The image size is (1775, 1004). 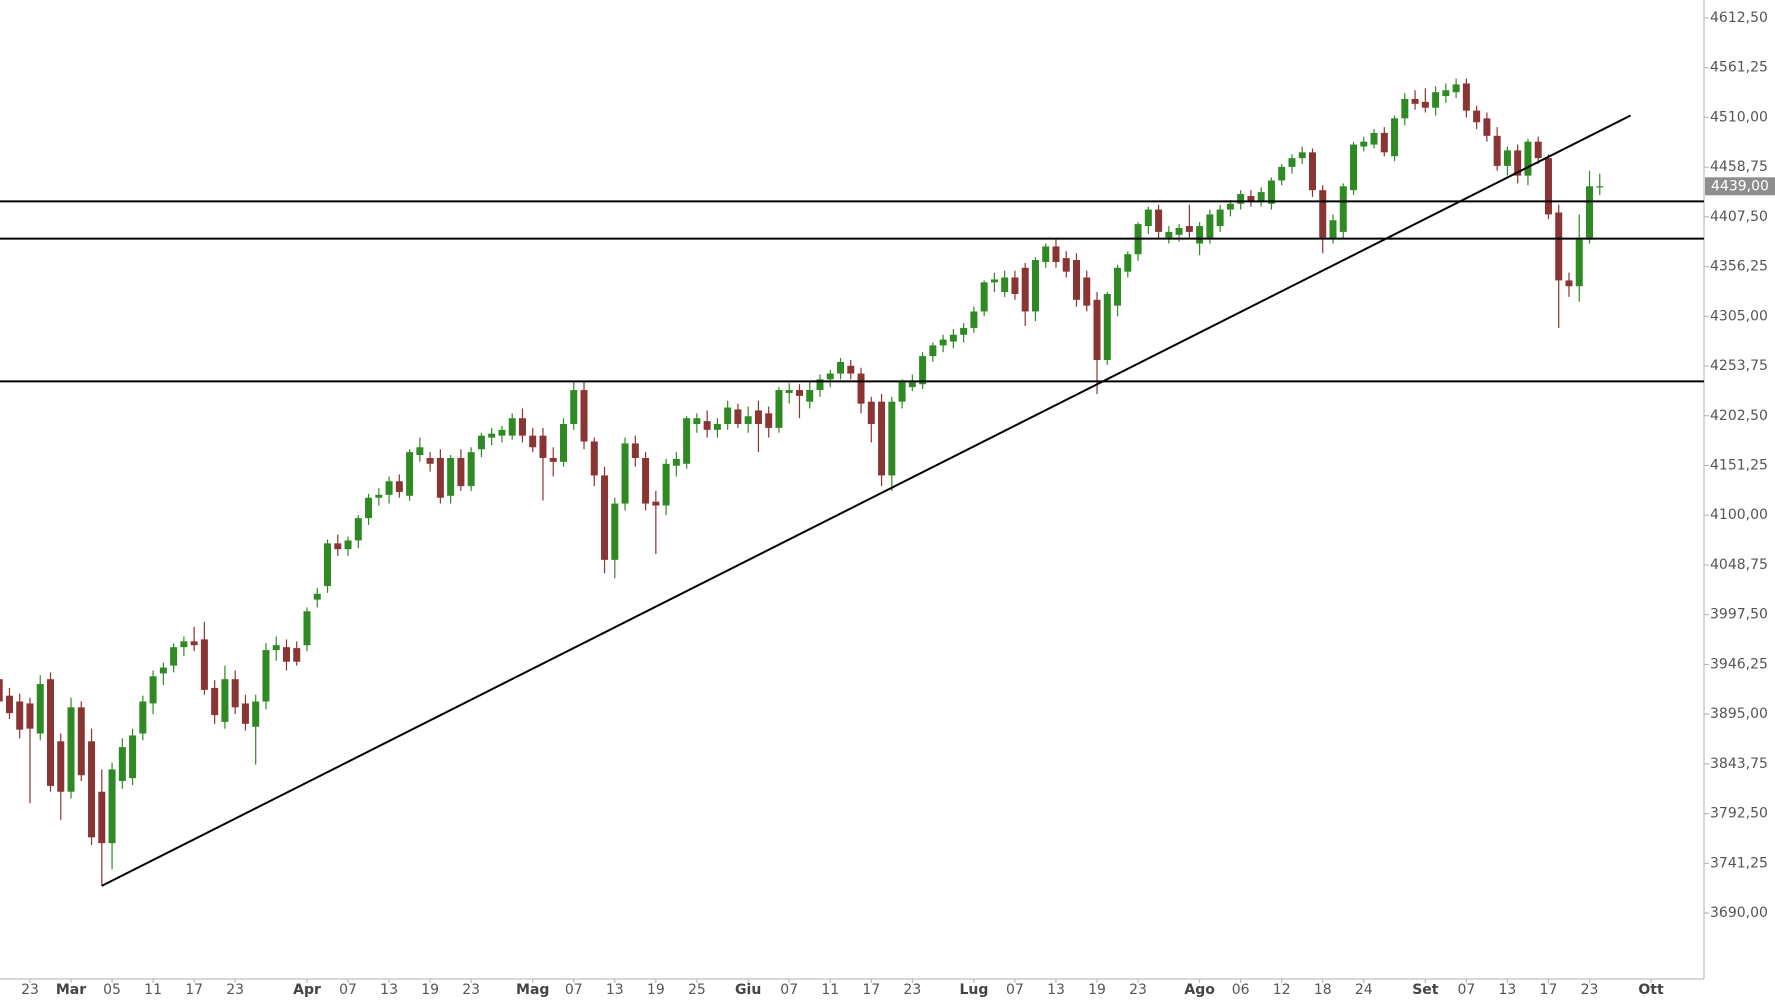 What do you see at coordinates (1739, 664) in the screenshot?
I see `y-tick-label: 3946,25` at bounding box center [1739, 664].